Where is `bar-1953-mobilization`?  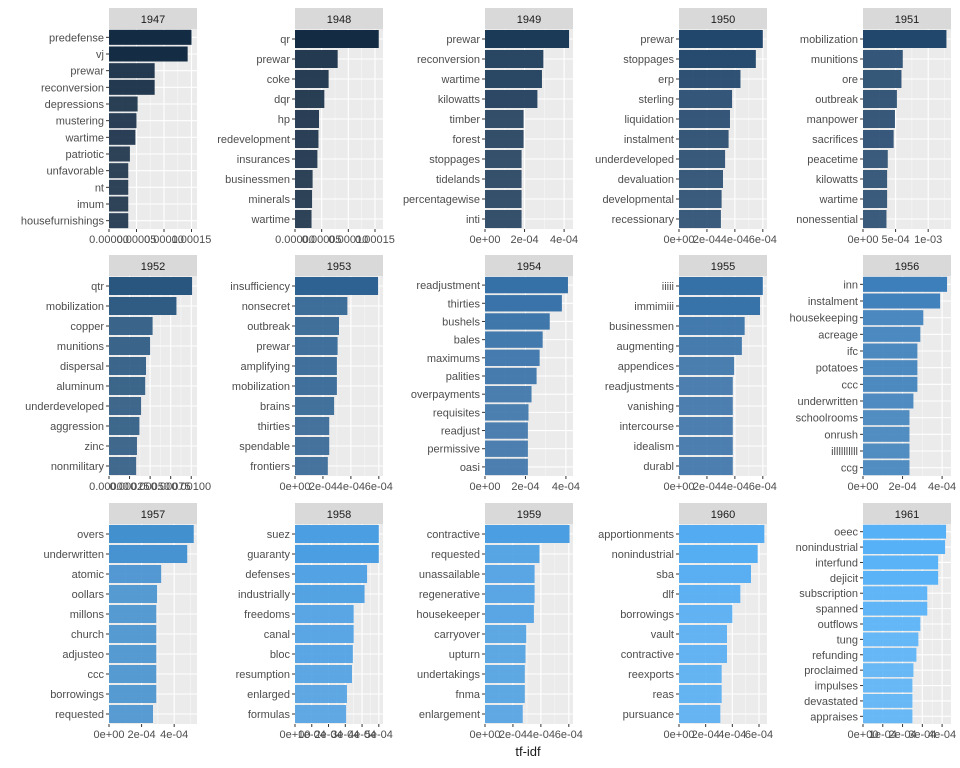
bar-1953-mobilization is located at coordinates (316, 386).